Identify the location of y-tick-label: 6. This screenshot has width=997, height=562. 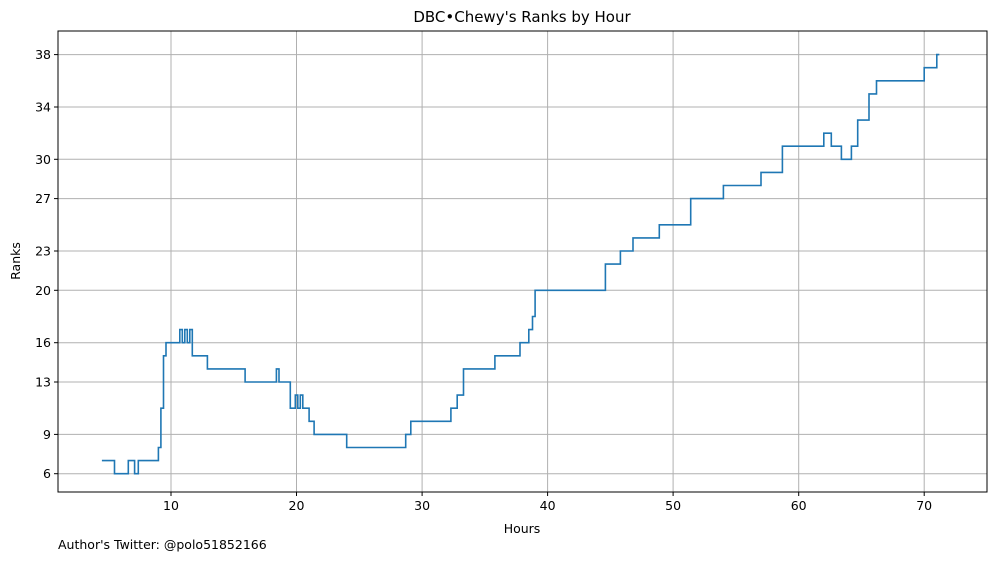
(47, 473).